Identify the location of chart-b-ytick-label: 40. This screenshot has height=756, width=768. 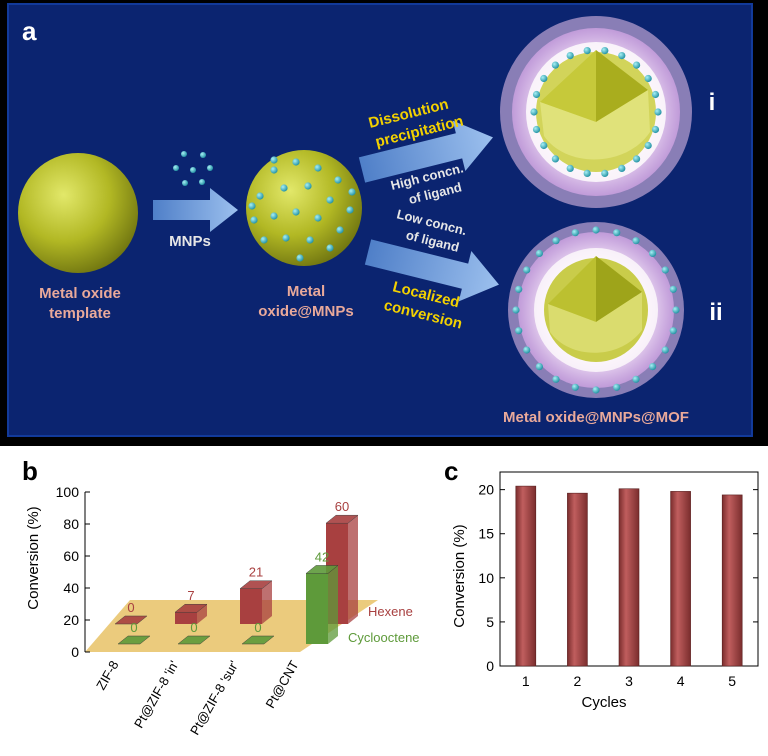
(71, 588).